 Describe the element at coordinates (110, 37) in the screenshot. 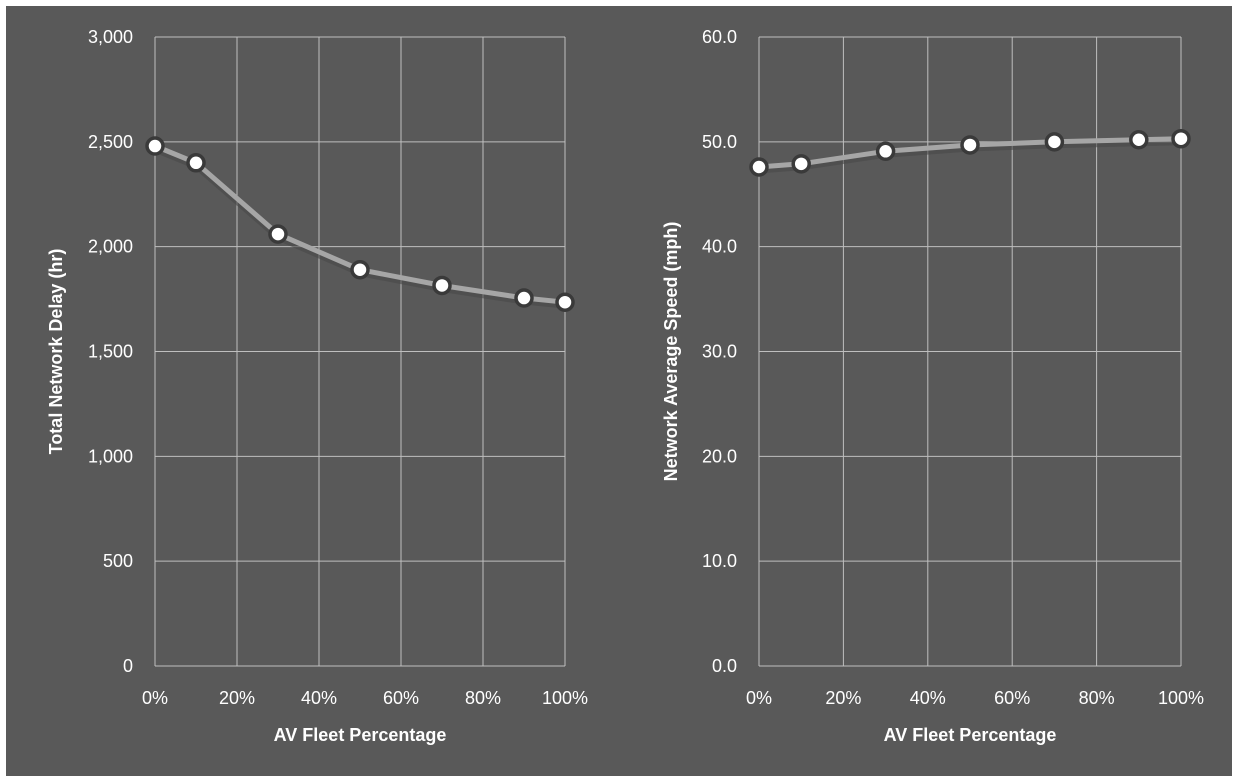

I see `y-tick-label: 3,000` at that location.